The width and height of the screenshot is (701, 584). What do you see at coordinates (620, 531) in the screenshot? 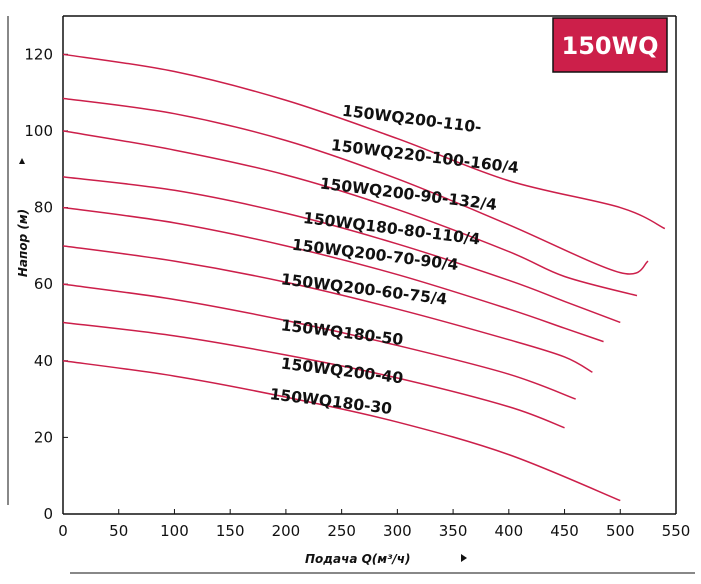
I see `x-tick-label: 500` at bounding box center [620, 531].